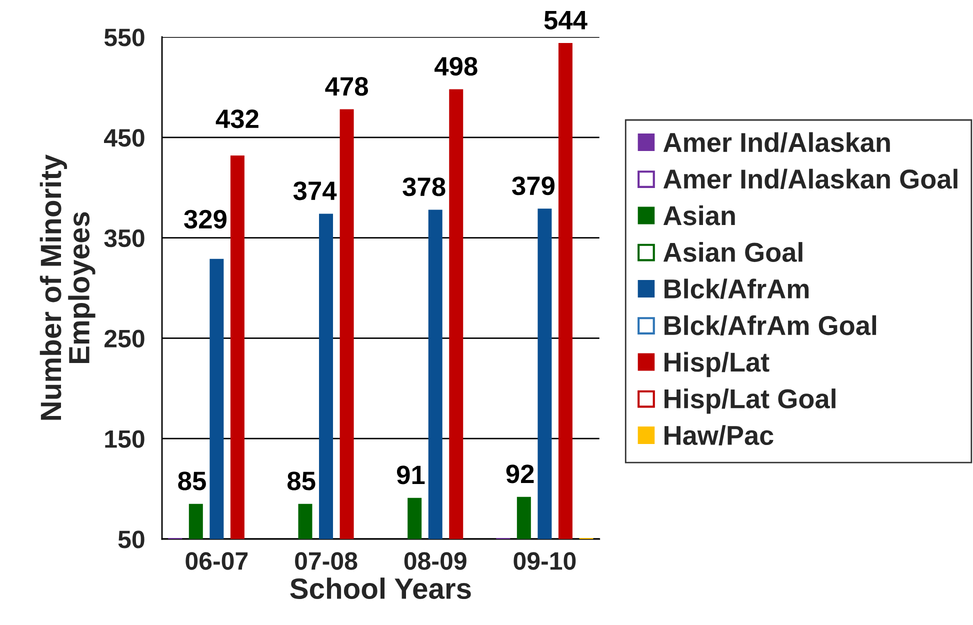  Describe the element at coordinates (699, 215) in the screenshot. I see `legend-label: Asian` at that location.